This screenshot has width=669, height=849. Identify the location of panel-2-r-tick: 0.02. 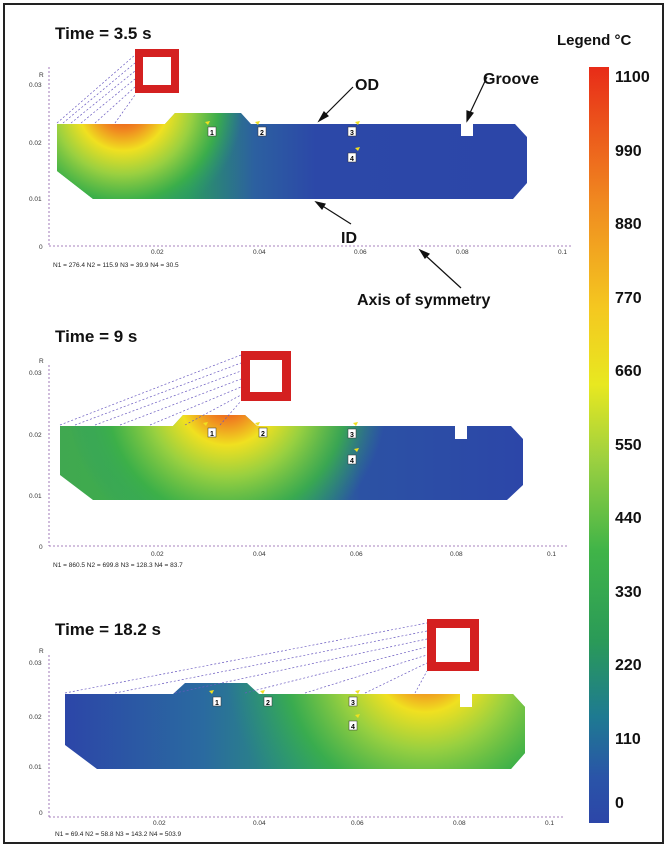
(35, 435).